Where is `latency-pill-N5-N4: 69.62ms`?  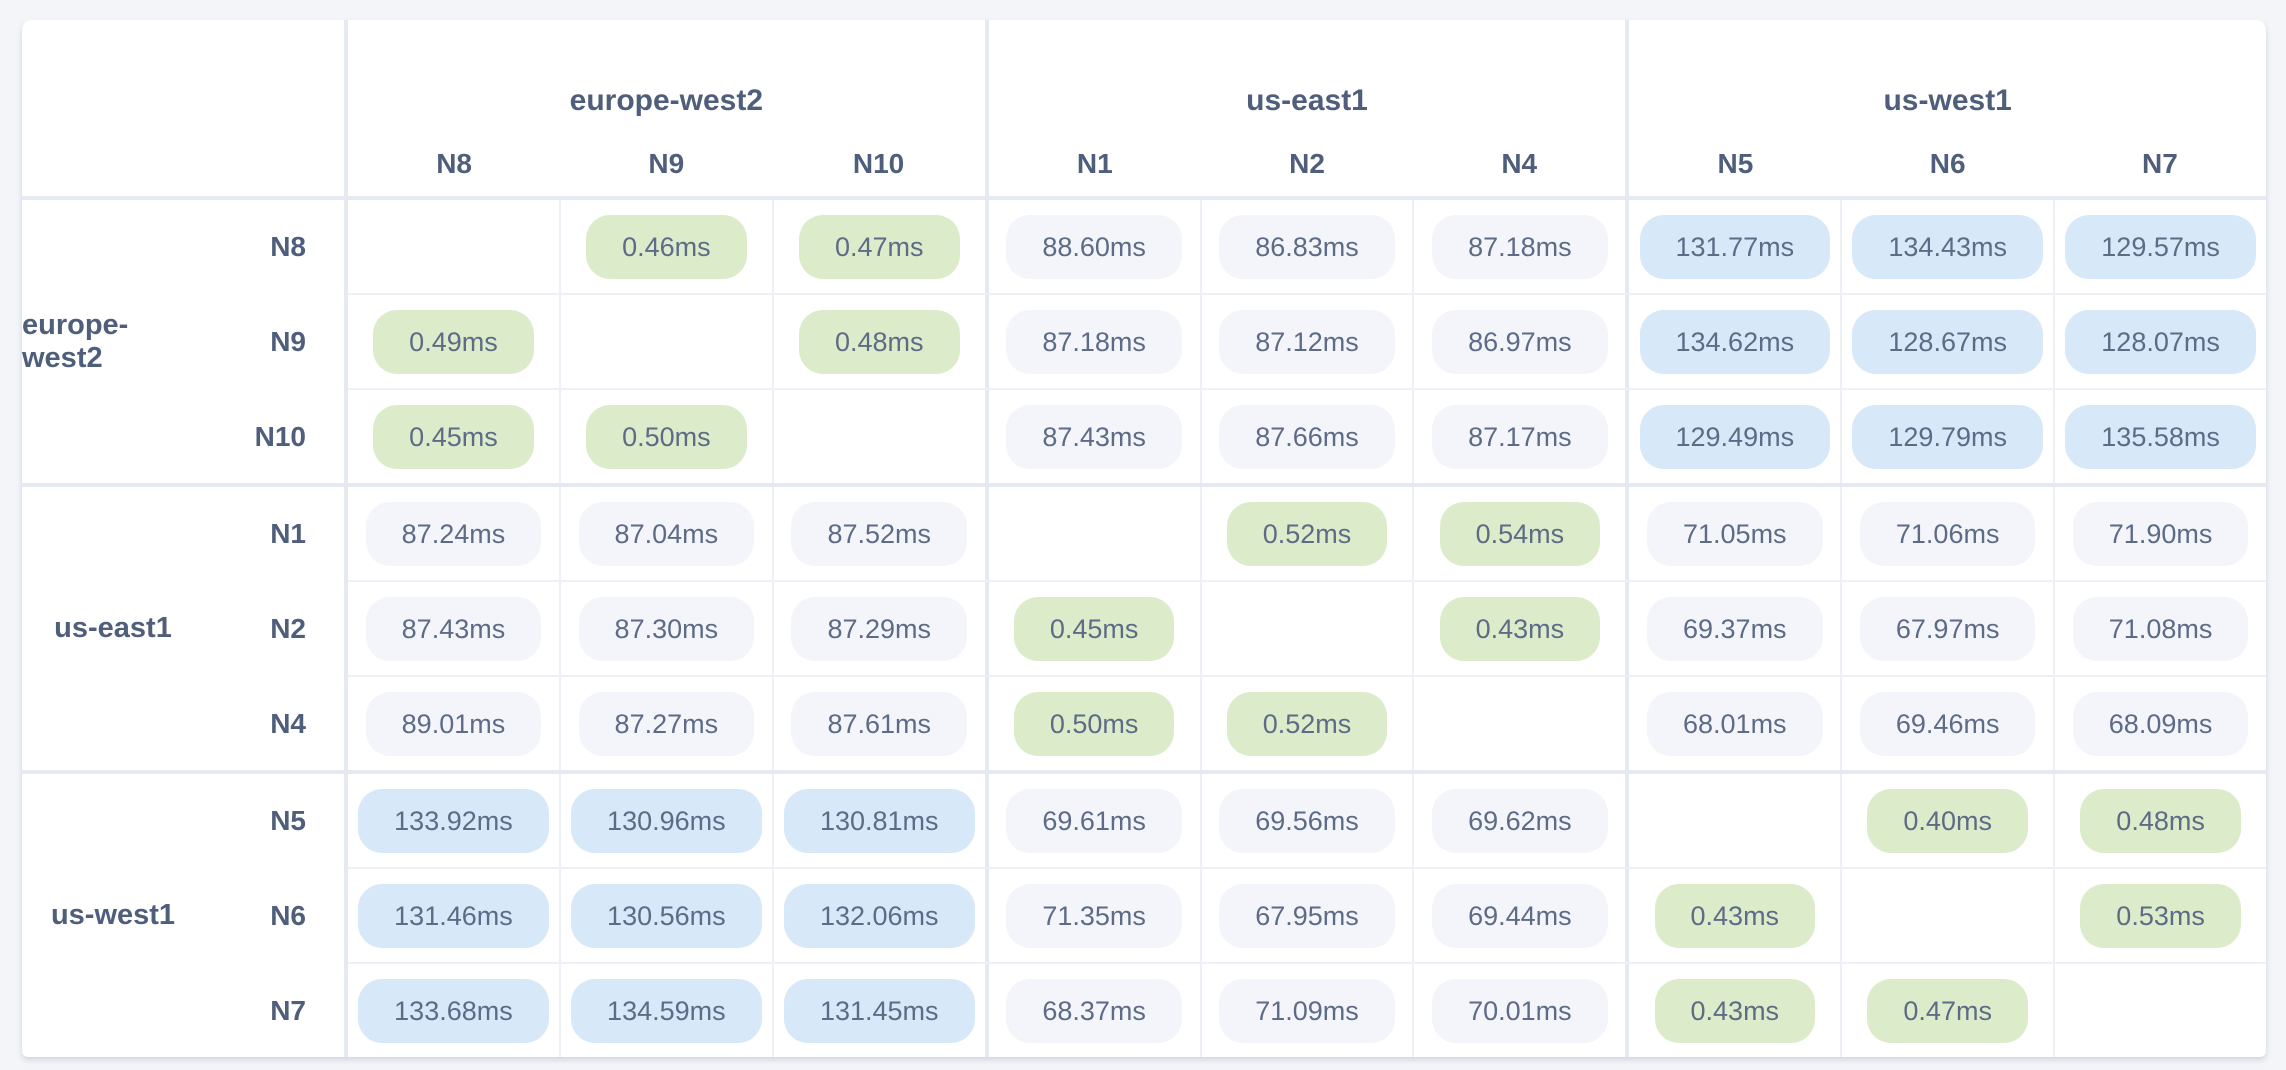
latency-pill-N5-N4: 69.62ms is located at coordinates (1520, 820).